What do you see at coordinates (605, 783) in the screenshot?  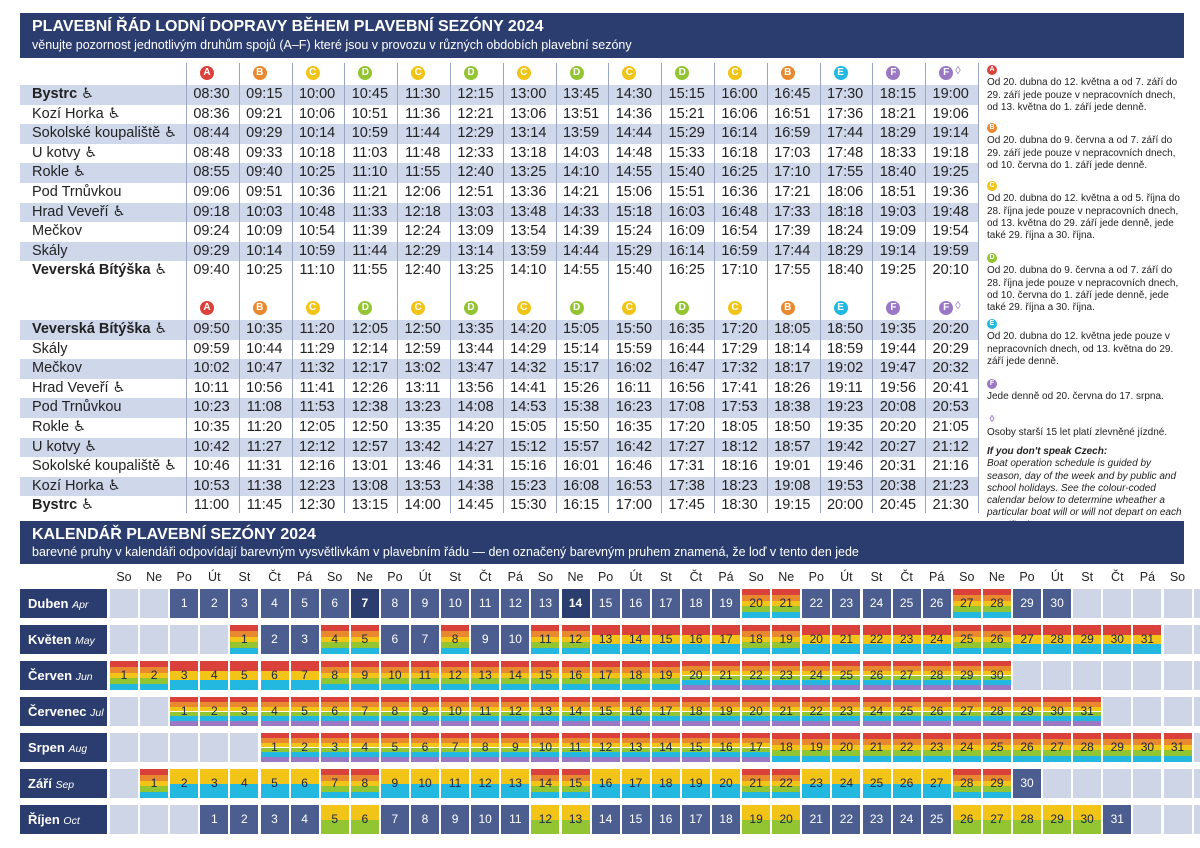 I see `calendar-day: 16` at bounding box center [605, 783].